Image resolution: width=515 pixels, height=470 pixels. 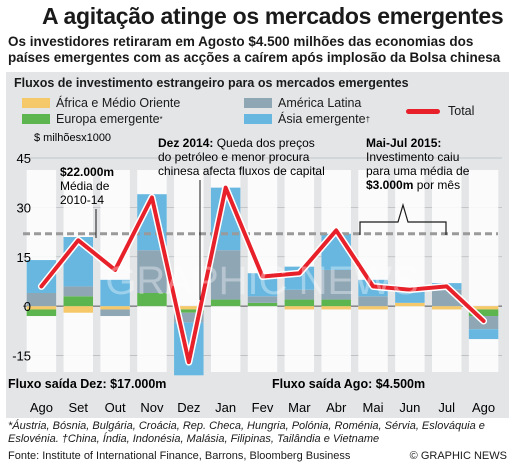 I want to click on legend-swatch-total, so click(x=423, y=111).